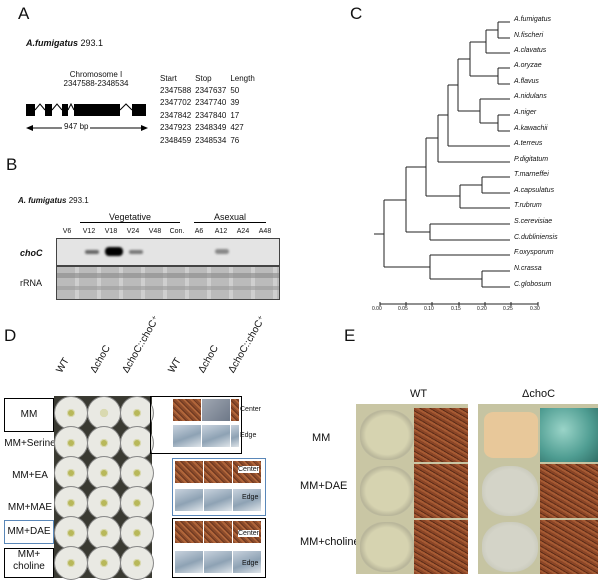 This screenshot has width=602, height=580. What do you see at coordinates (71, 413) in the screenshot?
I see `plate-wt-mm` at bounding box center [71, 413].